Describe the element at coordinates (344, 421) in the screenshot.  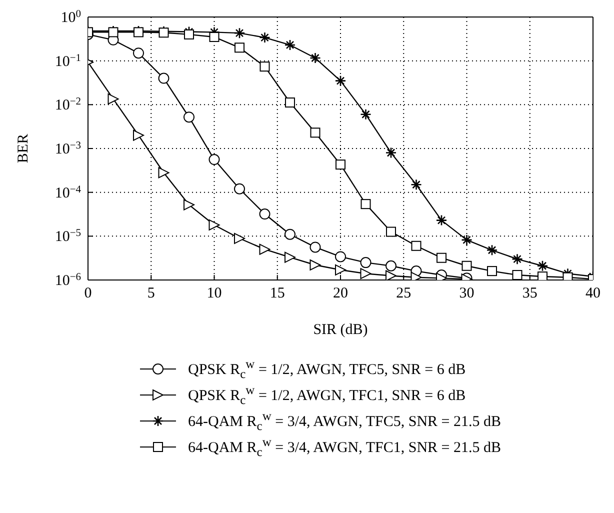
I see `legend-label: 64-QAM R$_{c}$$^{w}$ = 3/4, AWGN, TFC5, SNR = 21.5 dB` at that location.